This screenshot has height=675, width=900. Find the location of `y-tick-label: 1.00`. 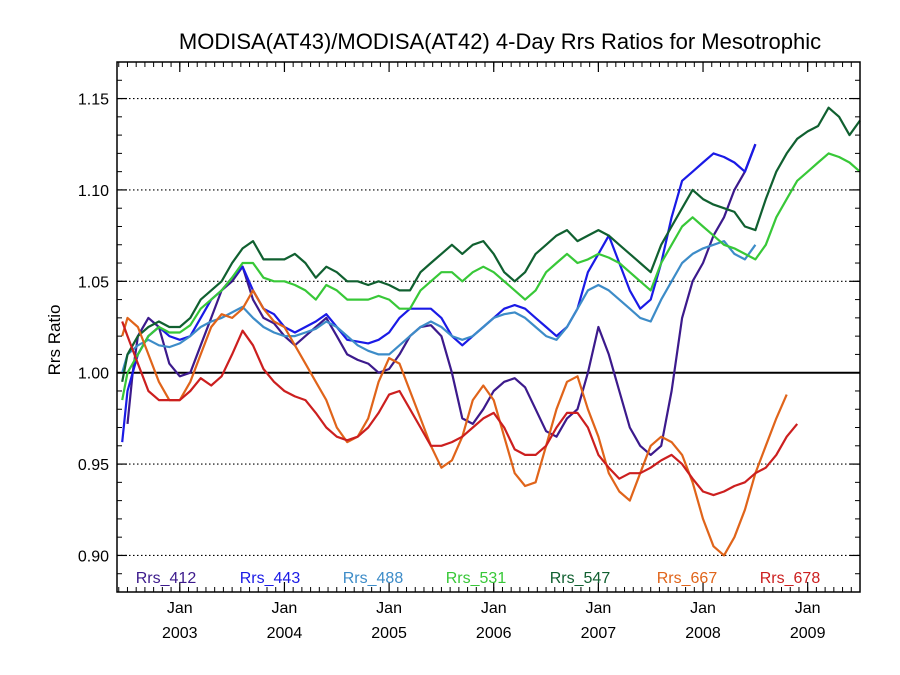

y-tick-label: 1.00 is located at coordinates (93, 374).